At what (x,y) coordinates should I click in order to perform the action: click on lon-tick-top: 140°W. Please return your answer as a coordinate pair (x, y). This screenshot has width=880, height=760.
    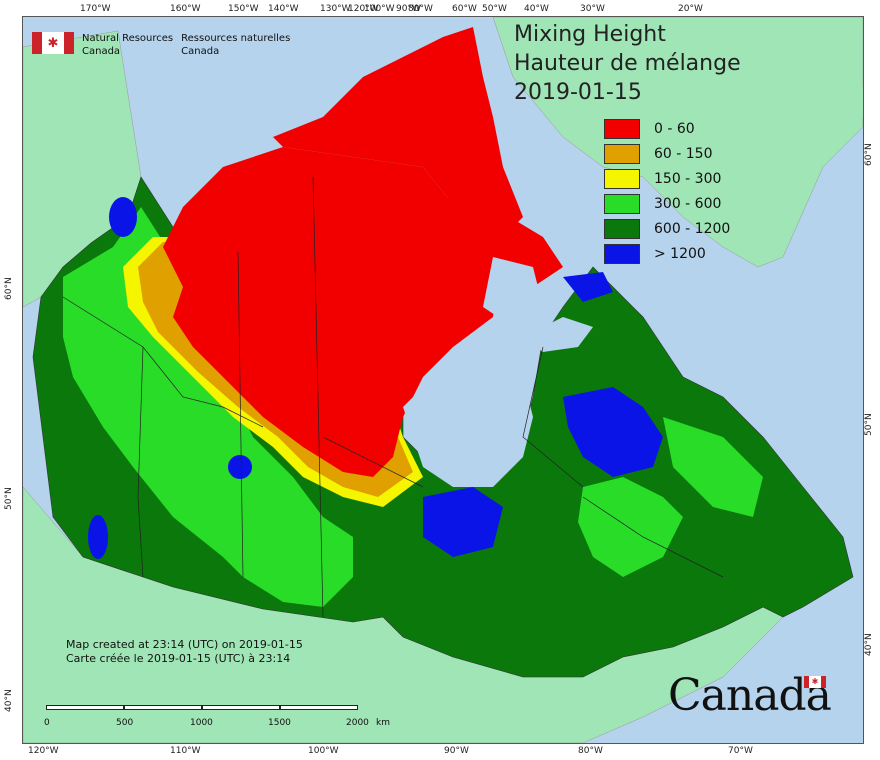
    Looking at the image, I should click on (283, 9).